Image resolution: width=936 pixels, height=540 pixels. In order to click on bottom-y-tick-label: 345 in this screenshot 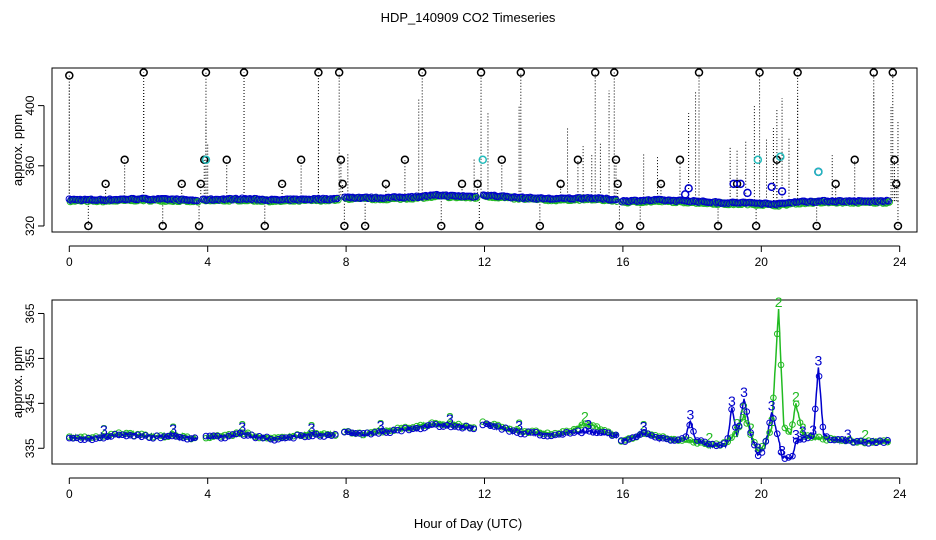, I will do `click(30, 403)`.